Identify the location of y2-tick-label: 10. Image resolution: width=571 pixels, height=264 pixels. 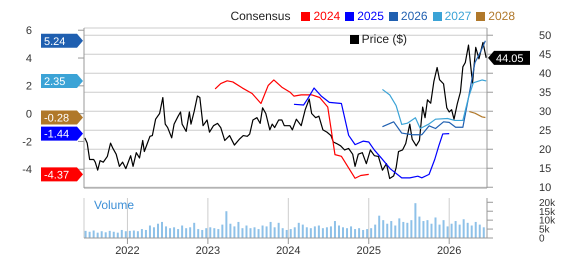
(545, 188).